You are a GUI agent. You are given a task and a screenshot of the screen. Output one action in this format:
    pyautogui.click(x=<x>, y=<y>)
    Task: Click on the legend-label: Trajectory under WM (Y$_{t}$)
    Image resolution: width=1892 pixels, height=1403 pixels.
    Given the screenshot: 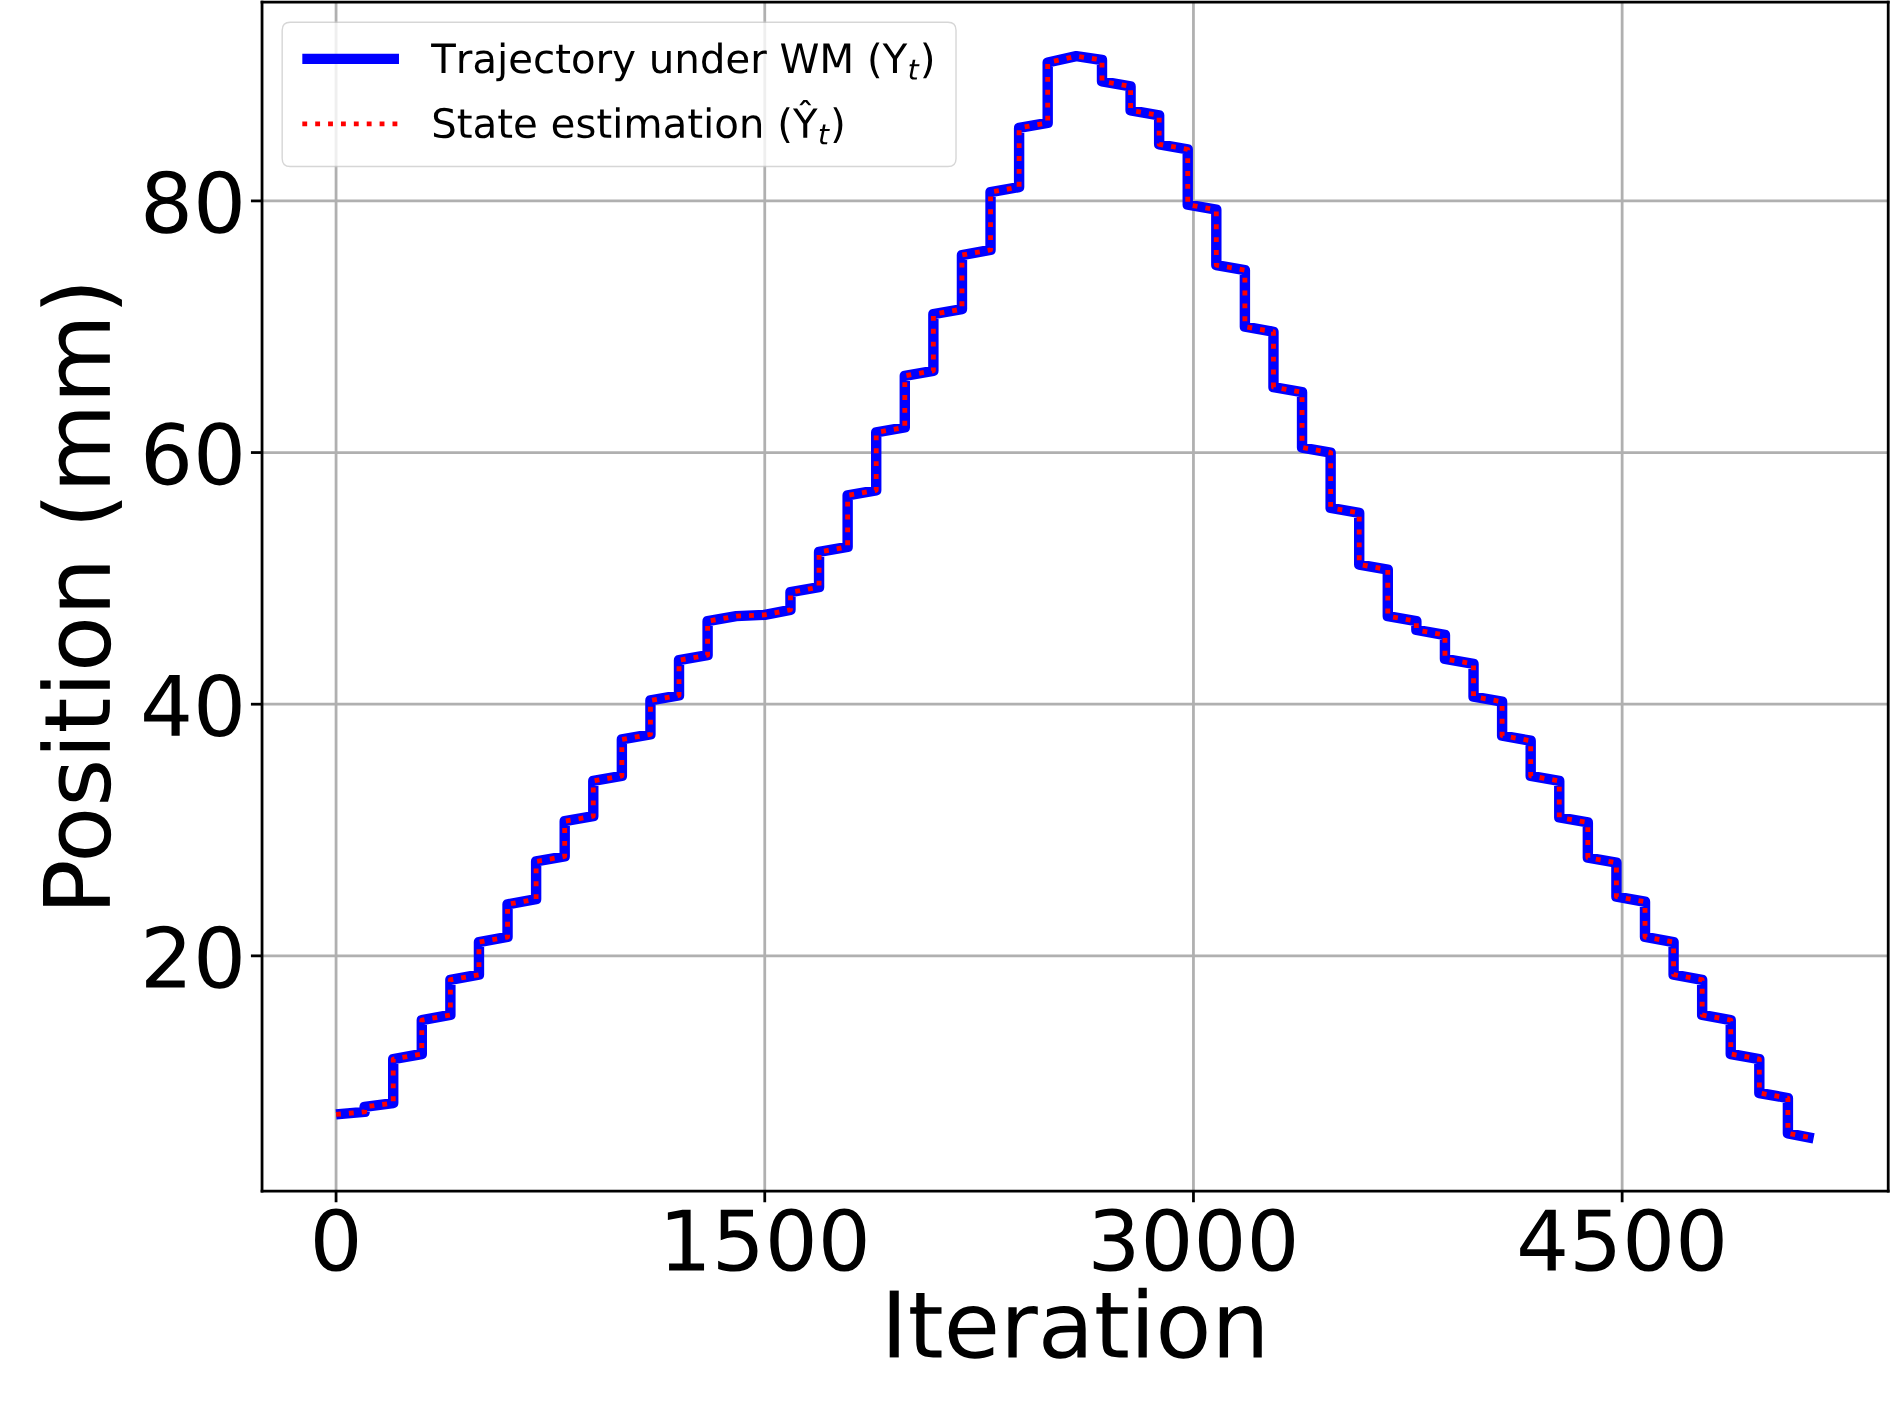 What is the action you would take?
    pyautogui.click(x=682, y=62)
    